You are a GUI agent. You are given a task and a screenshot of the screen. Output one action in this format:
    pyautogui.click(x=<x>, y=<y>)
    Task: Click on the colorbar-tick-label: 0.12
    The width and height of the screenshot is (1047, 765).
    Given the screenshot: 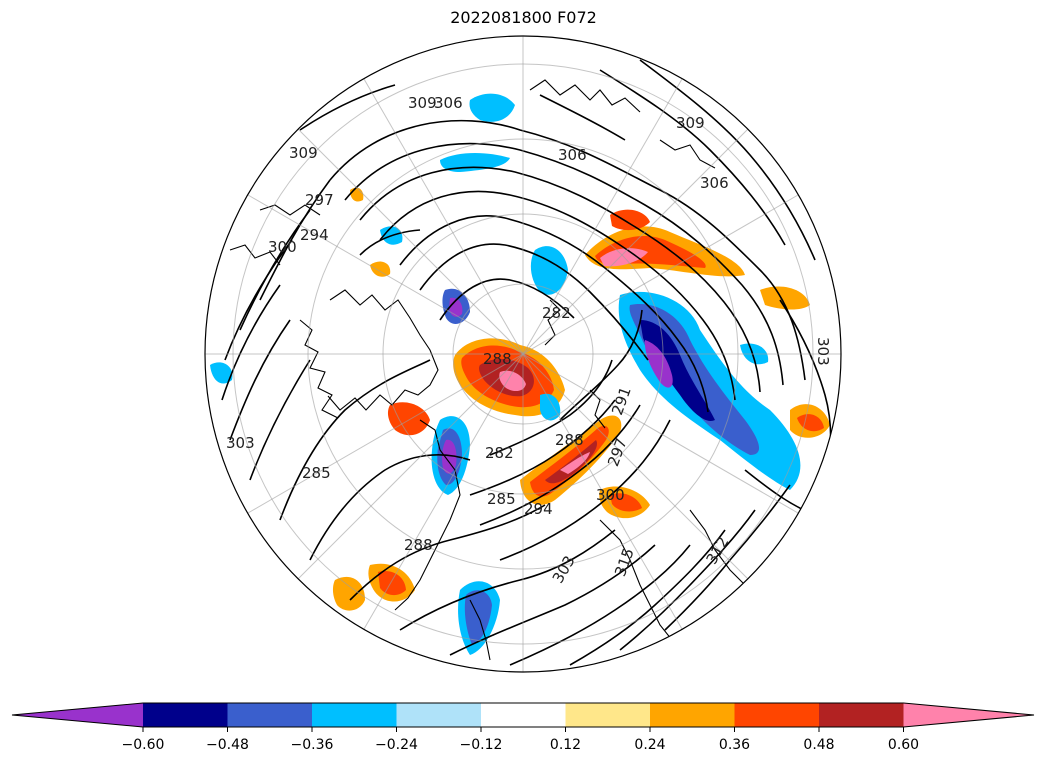 What is the action you would take?
    pyautogui.click(x=565, y=745)
    